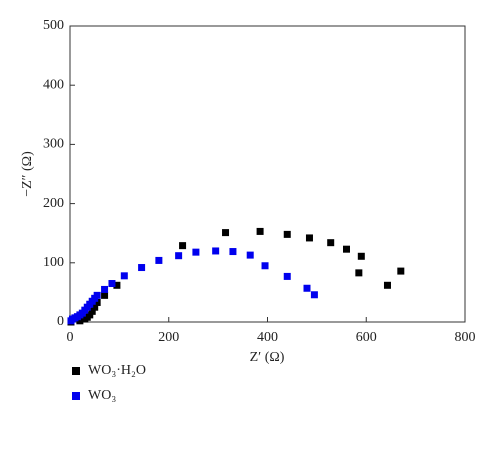  What do you see at coordinates (117, 370) in the screenshot?
I see `legend-label: WO₃·H₂O` at bounding box center [117, 370].